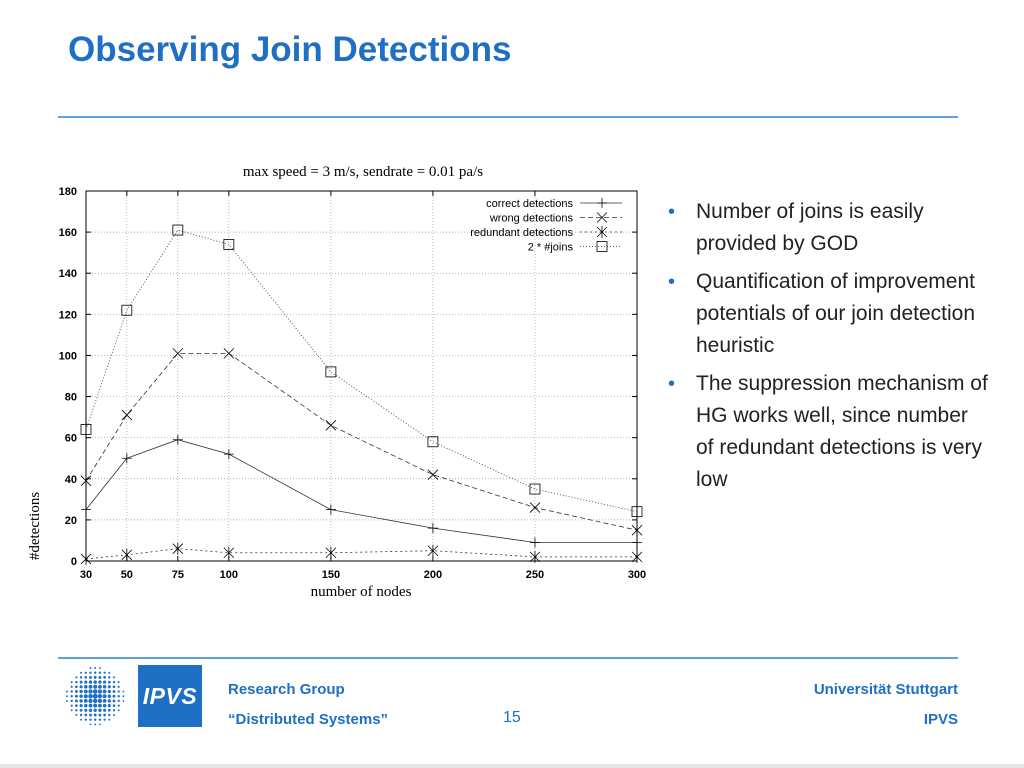 This screenshot has width=1024, height=768. What do you see at coordinates (308, 719) in the screenshot?
I see `distributed-systems-label: “Distributed Systems”` at bounding box center [308, 719].